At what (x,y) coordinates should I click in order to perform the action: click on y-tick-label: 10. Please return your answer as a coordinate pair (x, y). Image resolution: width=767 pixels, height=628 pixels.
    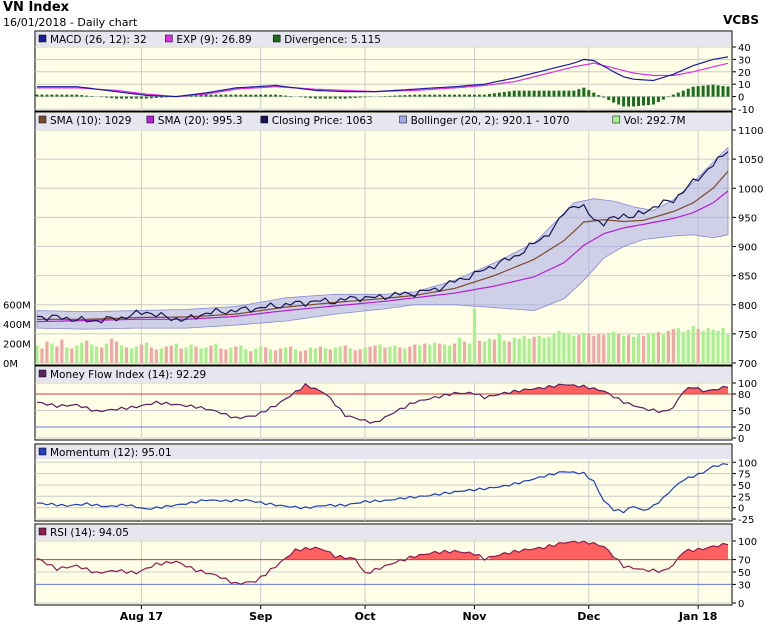
    Looking at the image, I should click on (744, 85).